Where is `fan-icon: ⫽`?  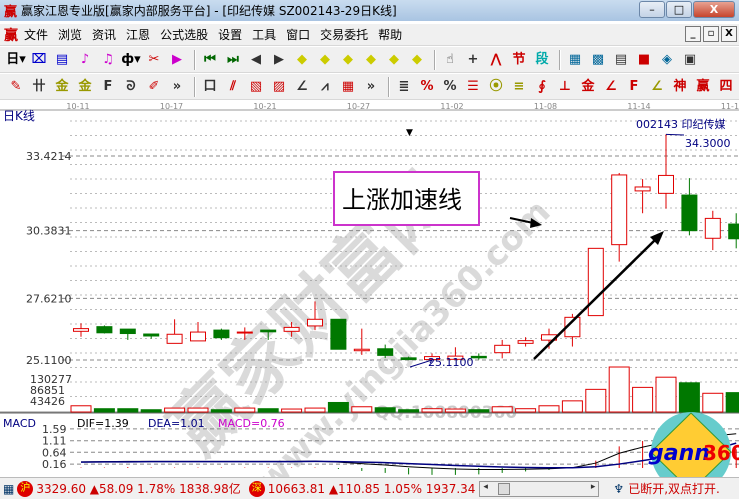
fan-icon: ⫽ is located at coordinates (233, 86).